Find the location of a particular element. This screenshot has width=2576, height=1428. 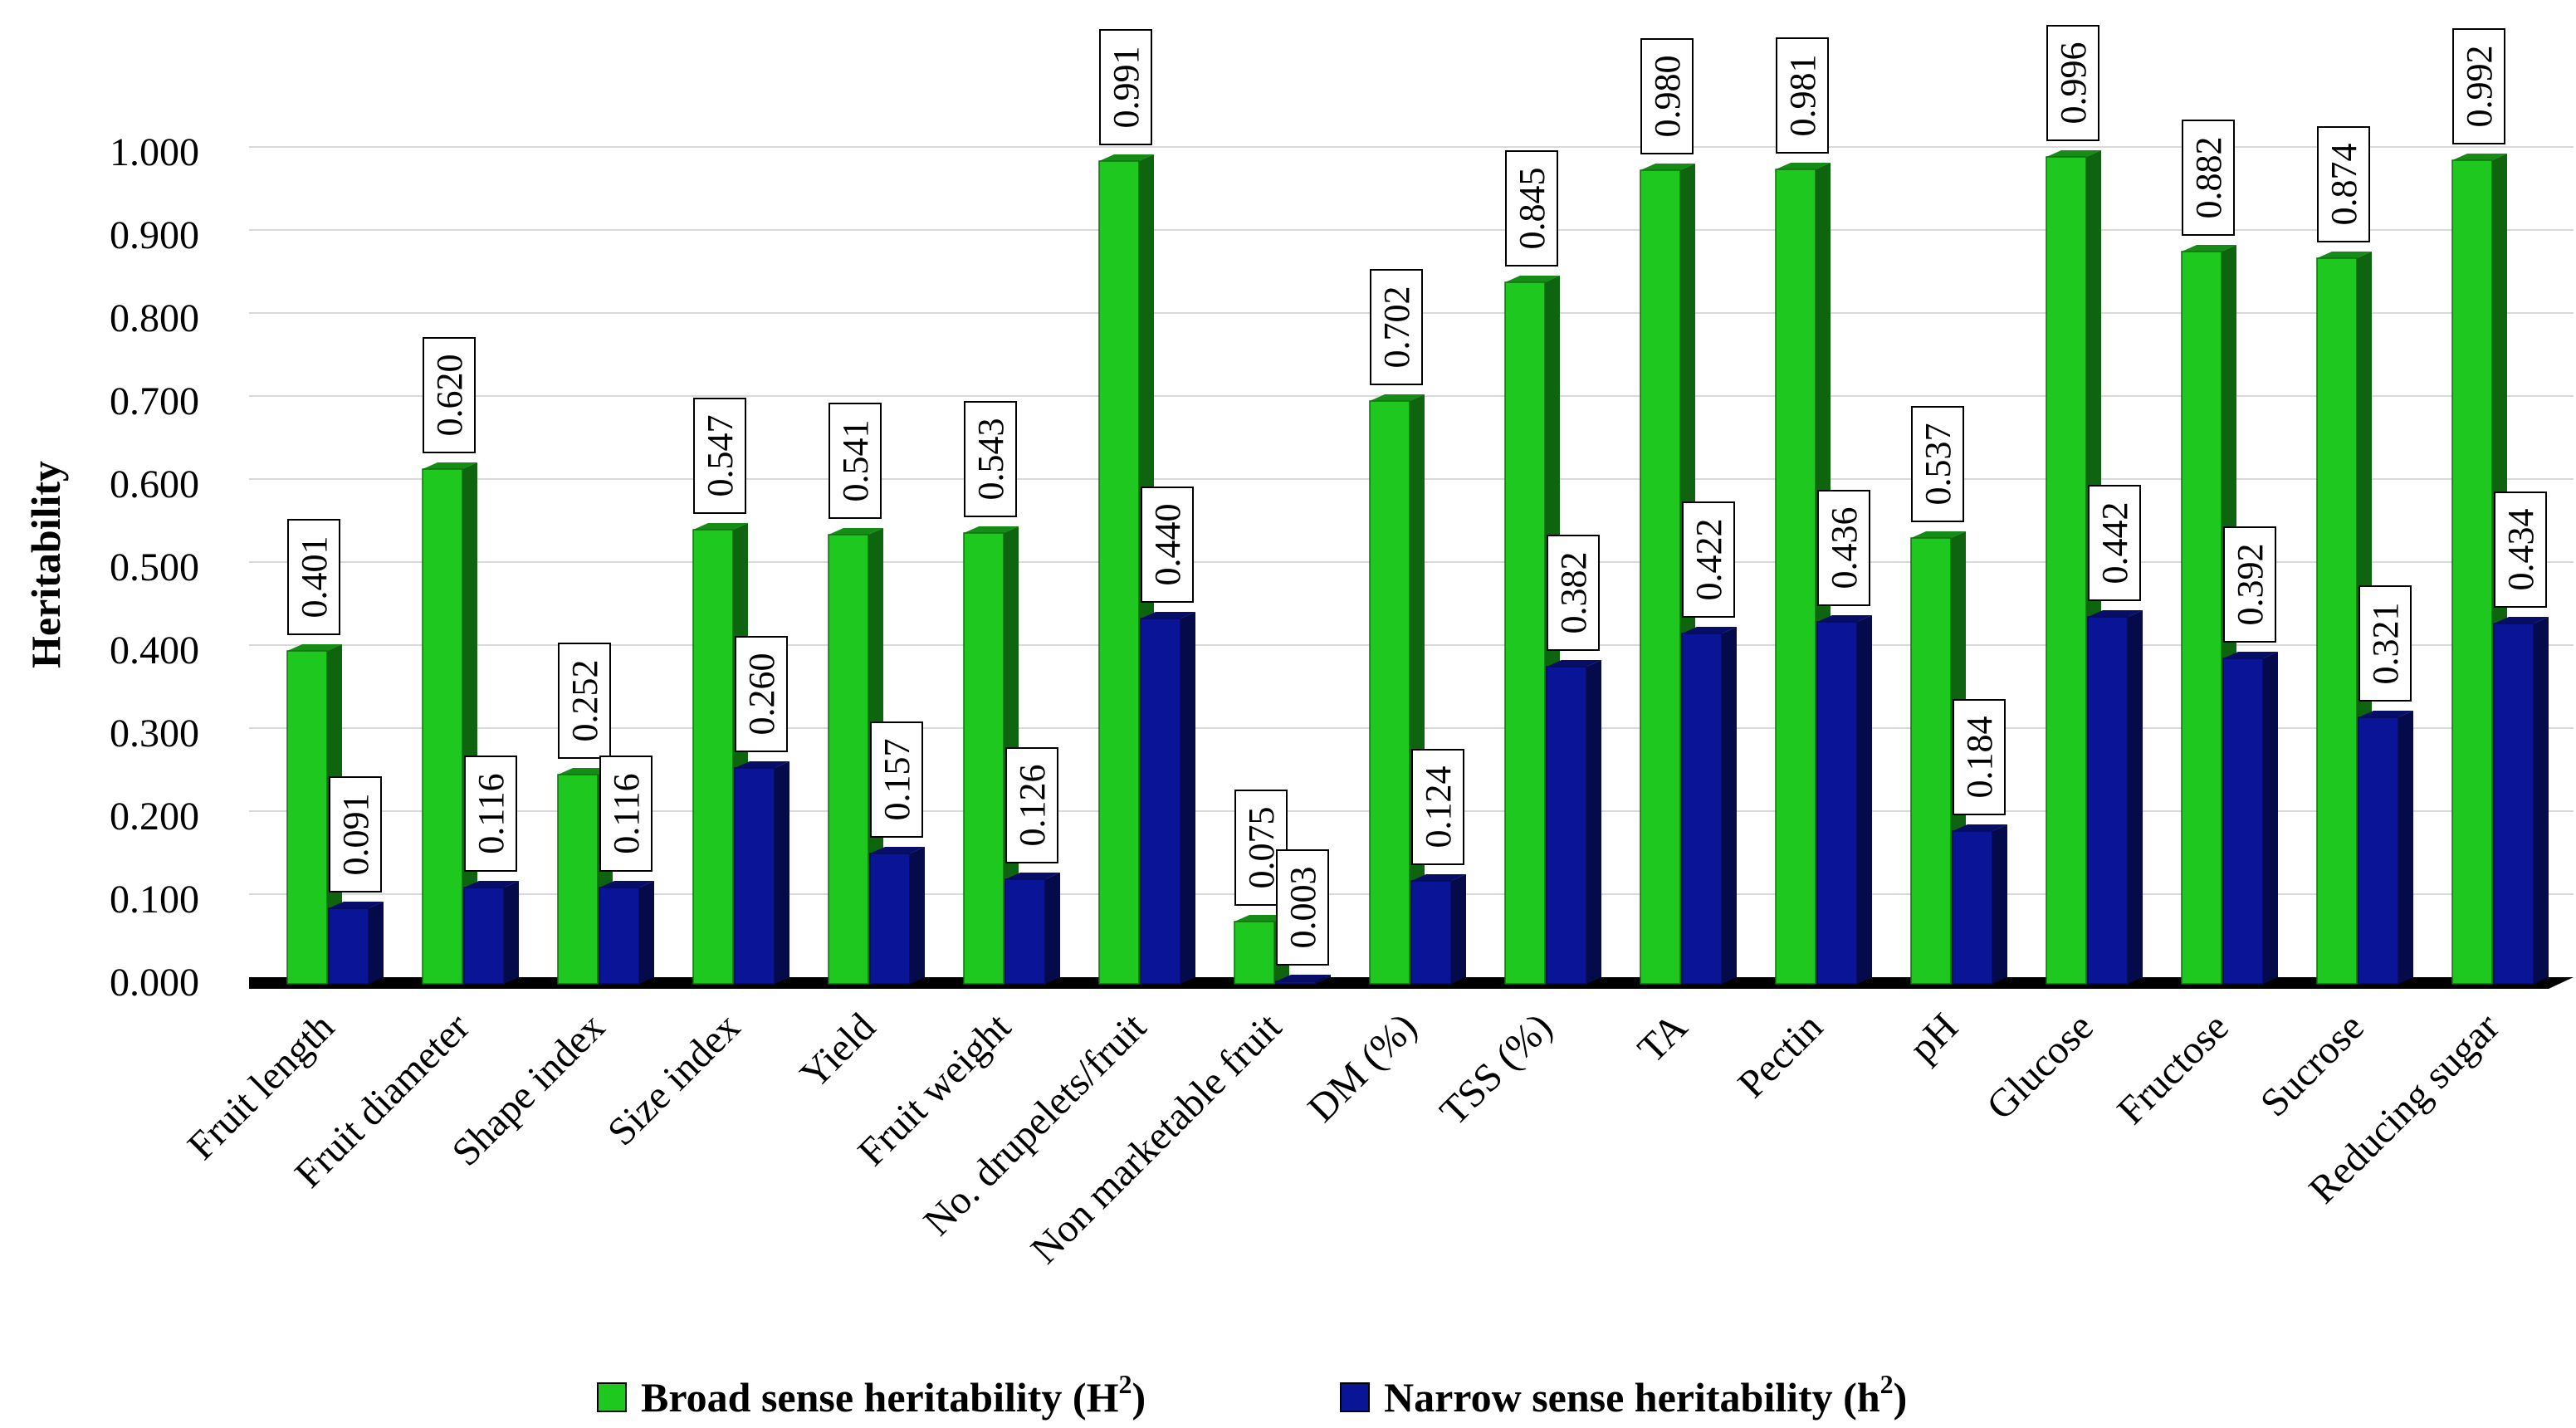

data-label-text: 0.440 is located at coordinates (1167, 545).